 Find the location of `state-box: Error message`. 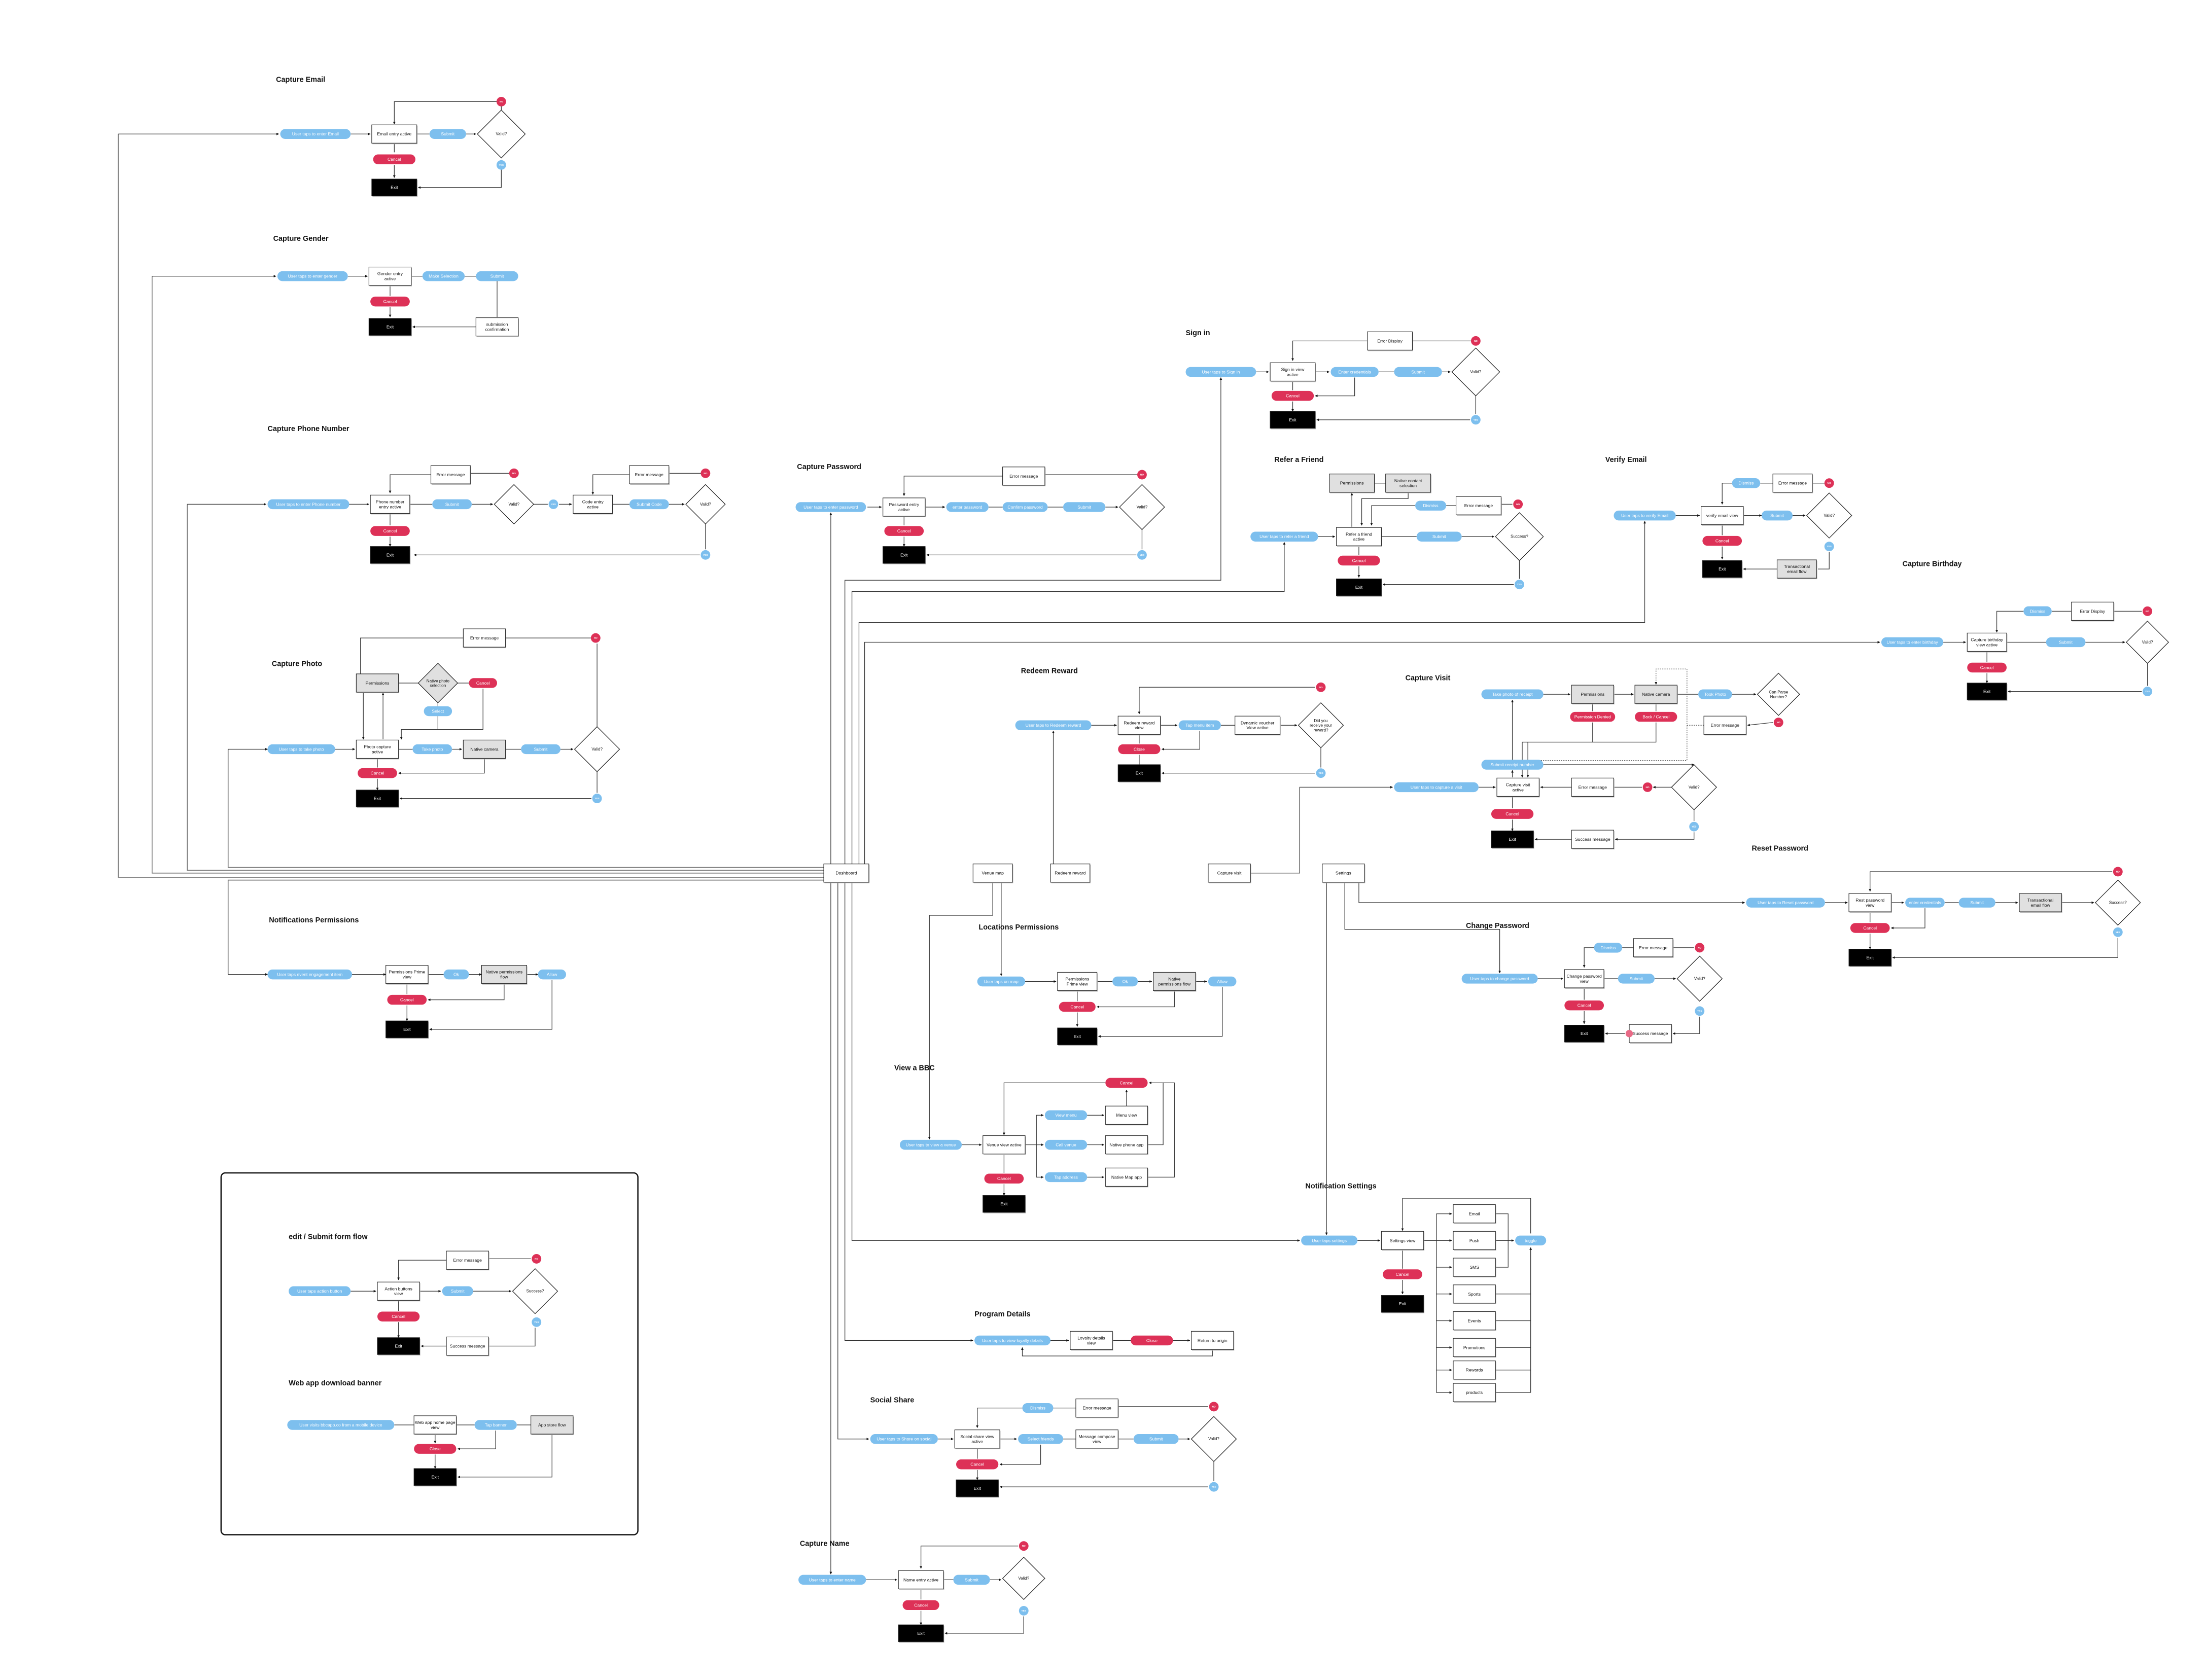

state-box: Error message is located at coordinates (485, 638).